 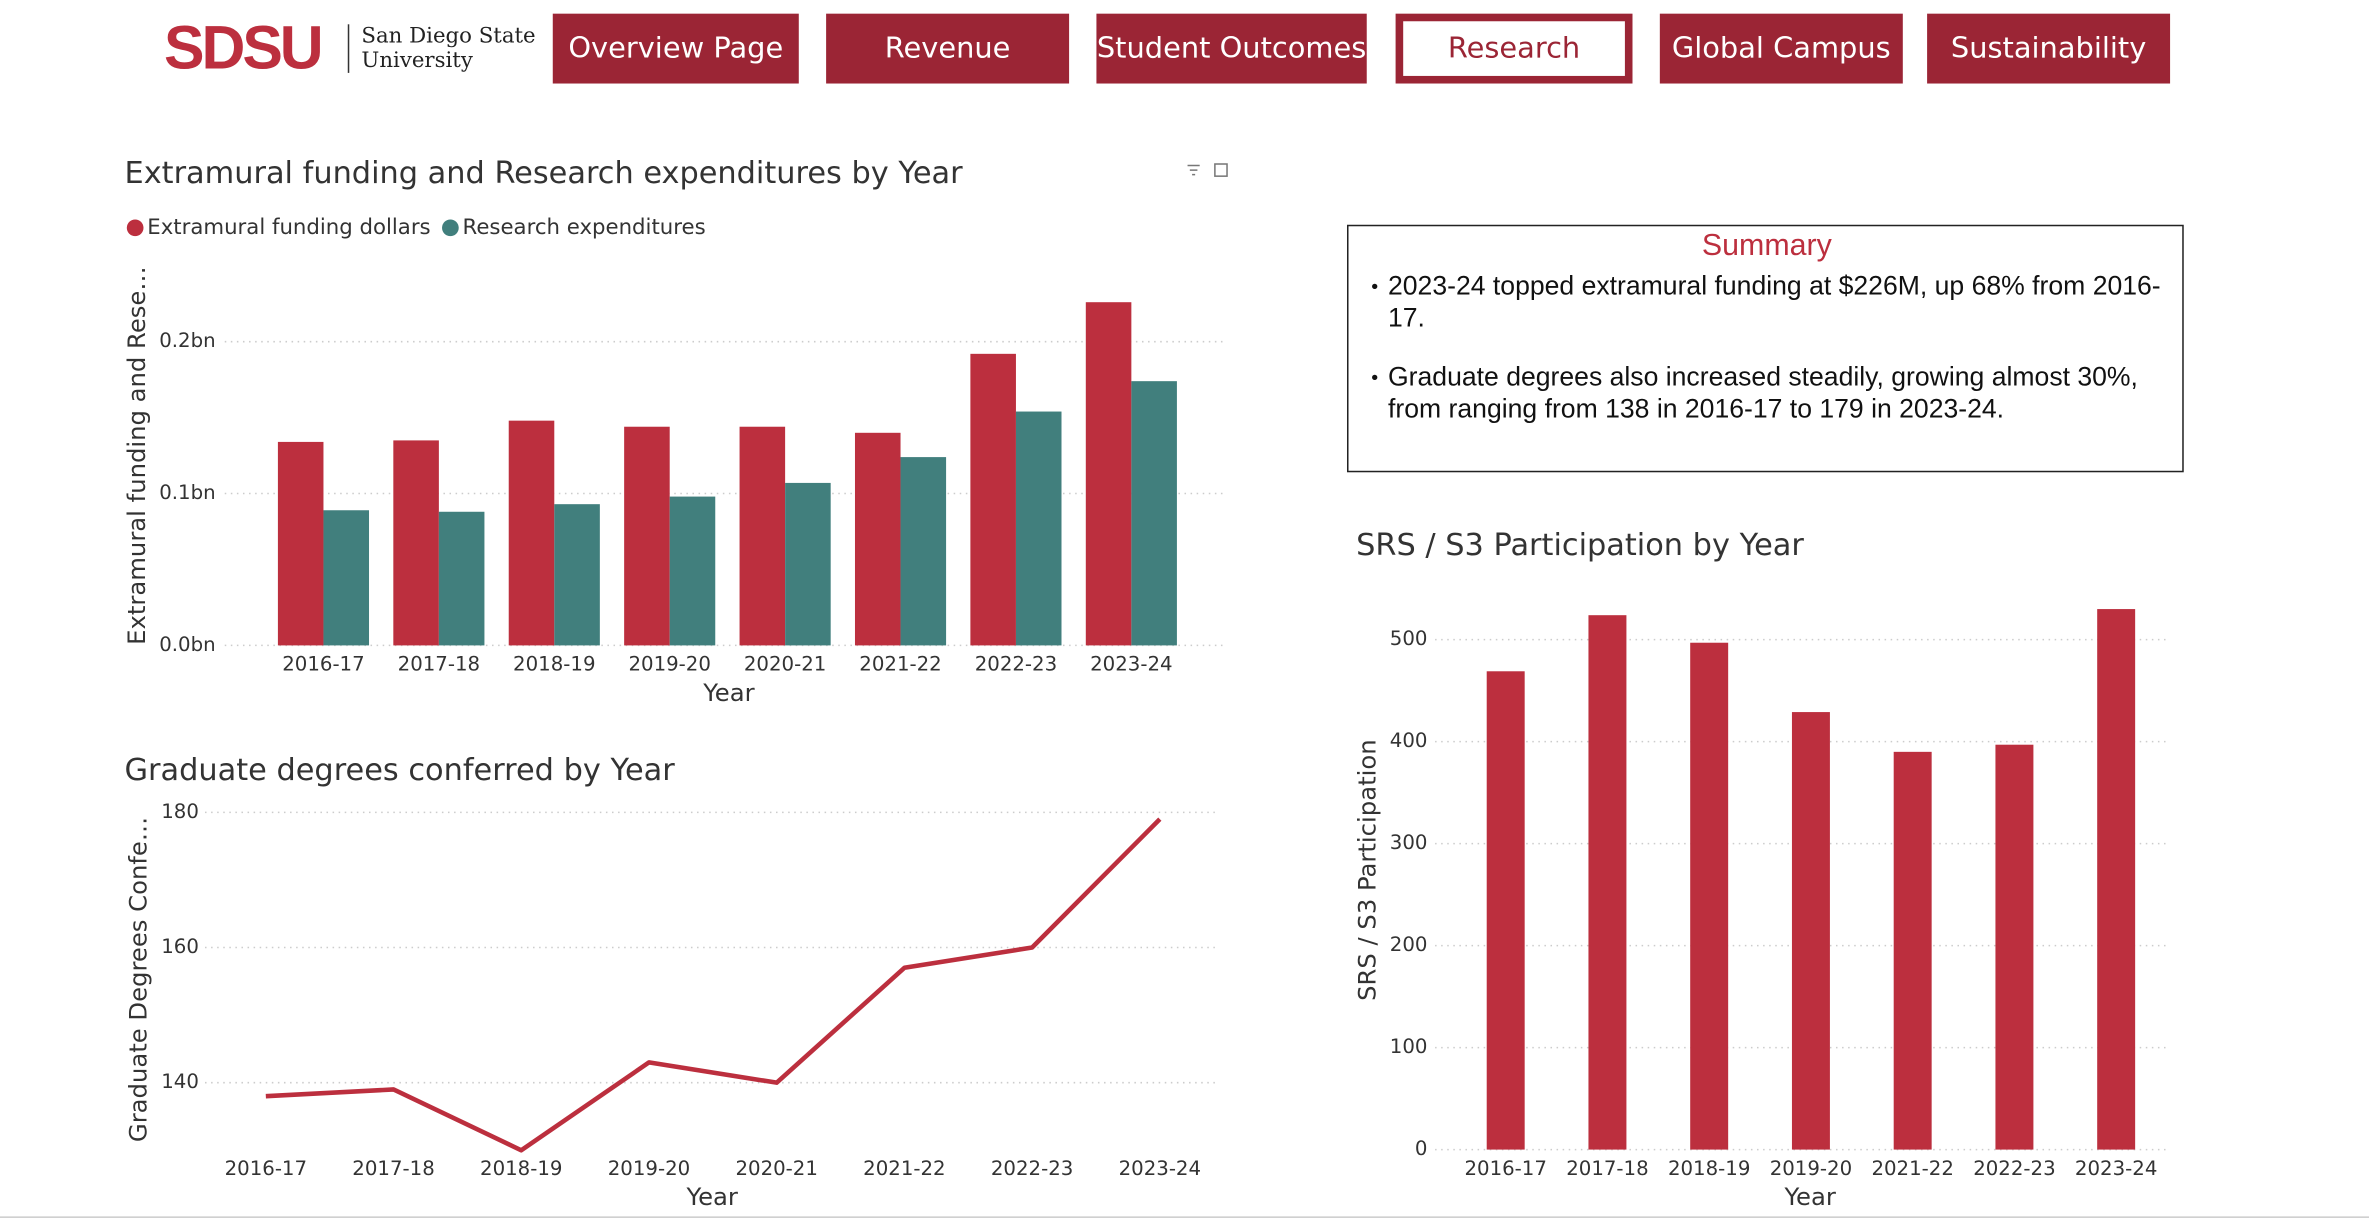 What do you see at coordinates (1409, 638) in the screenshot?
I see `y-tick-label: 500` at bounding box center [1409, 638].